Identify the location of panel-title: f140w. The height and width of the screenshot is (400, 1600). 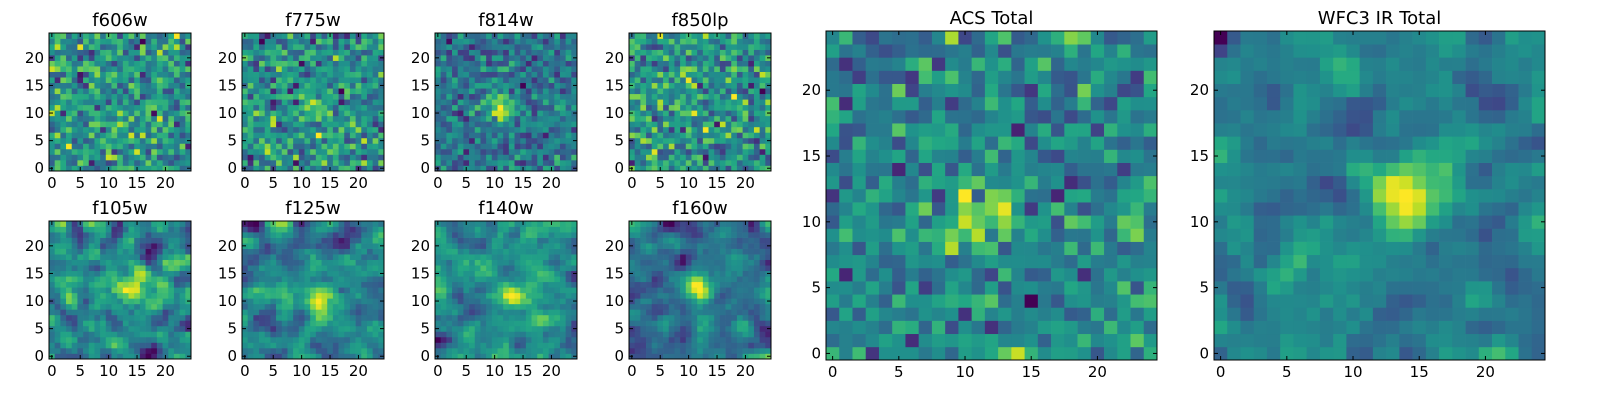
(505, 208).